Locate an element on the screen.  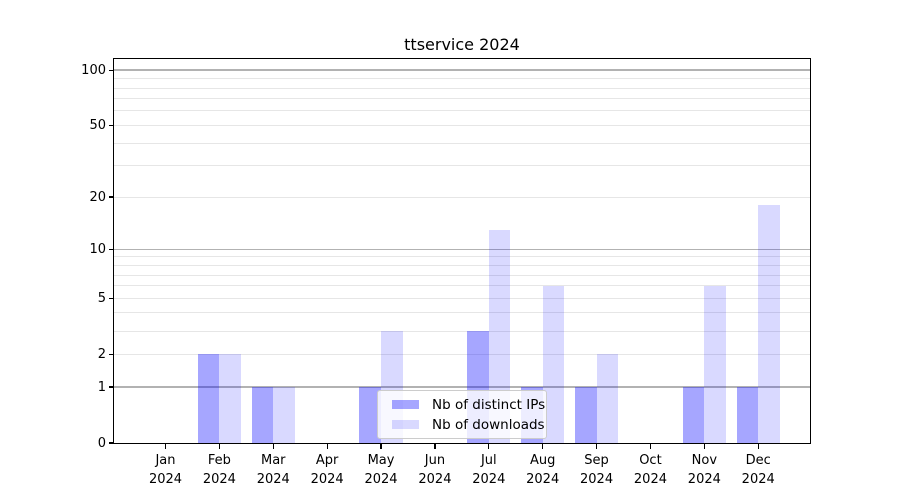
y-tick-label: 2 is located at coordinates (101, 354).